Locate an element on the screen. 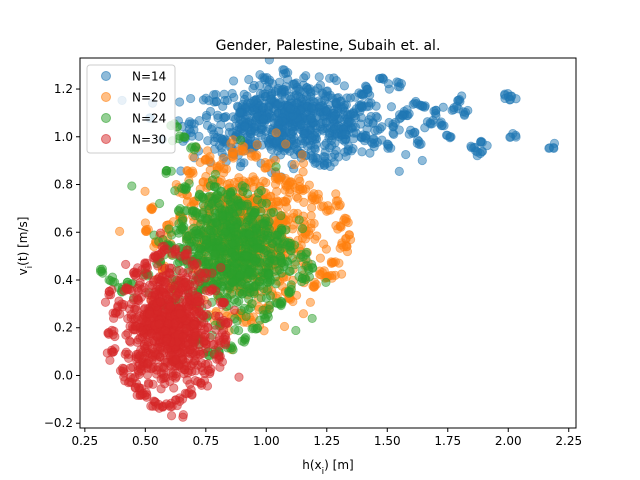 The width and height of the screenshot is (640, 480). legend-label: N=20 is located at coordinates (149, 98).